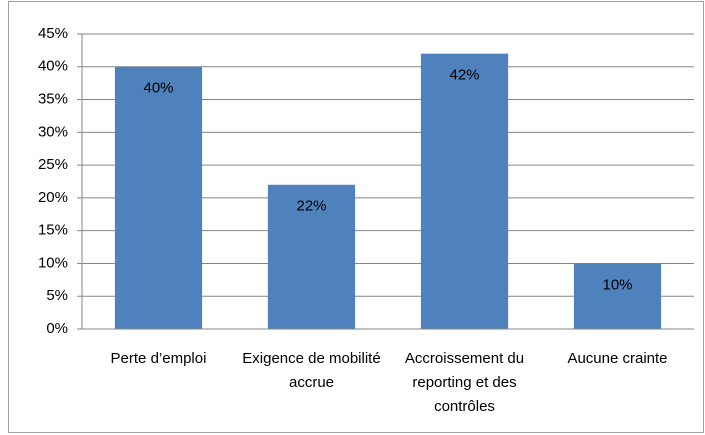 The height and width of the screenshot is (435, 705). Describe the element at coordinates (53, 33) in the screenshot. I see `y-tick-label: 45%` at that location.